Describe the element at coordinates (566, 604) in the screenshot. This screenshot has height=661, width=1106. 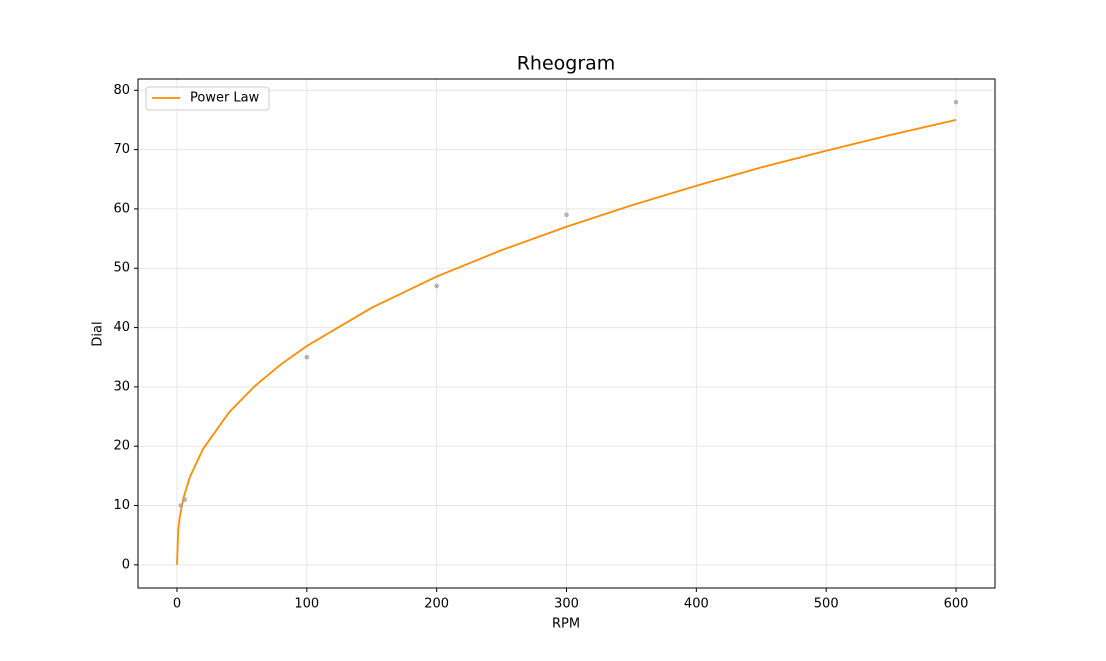
I see `x-tick-label: 300` at that location.